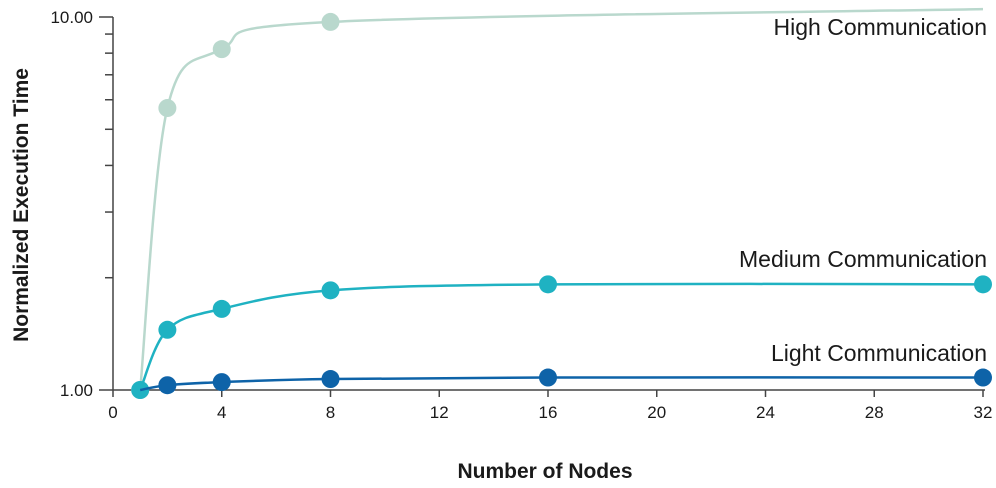  I want to click on x-tick-label: 8, so click(330, 412).